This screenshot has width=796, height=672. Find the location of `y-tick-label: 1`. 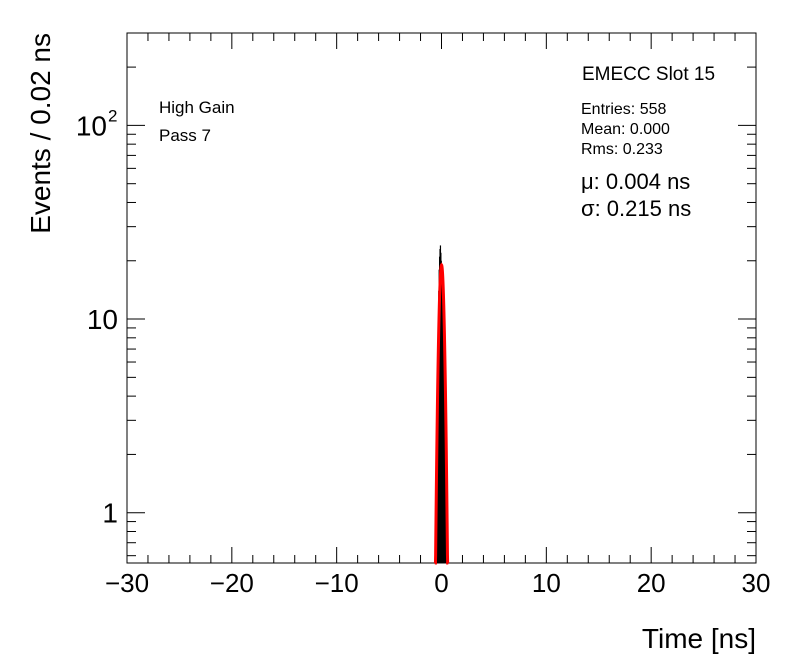

y-tick-label: 1 is located at coordinates (110, 513).